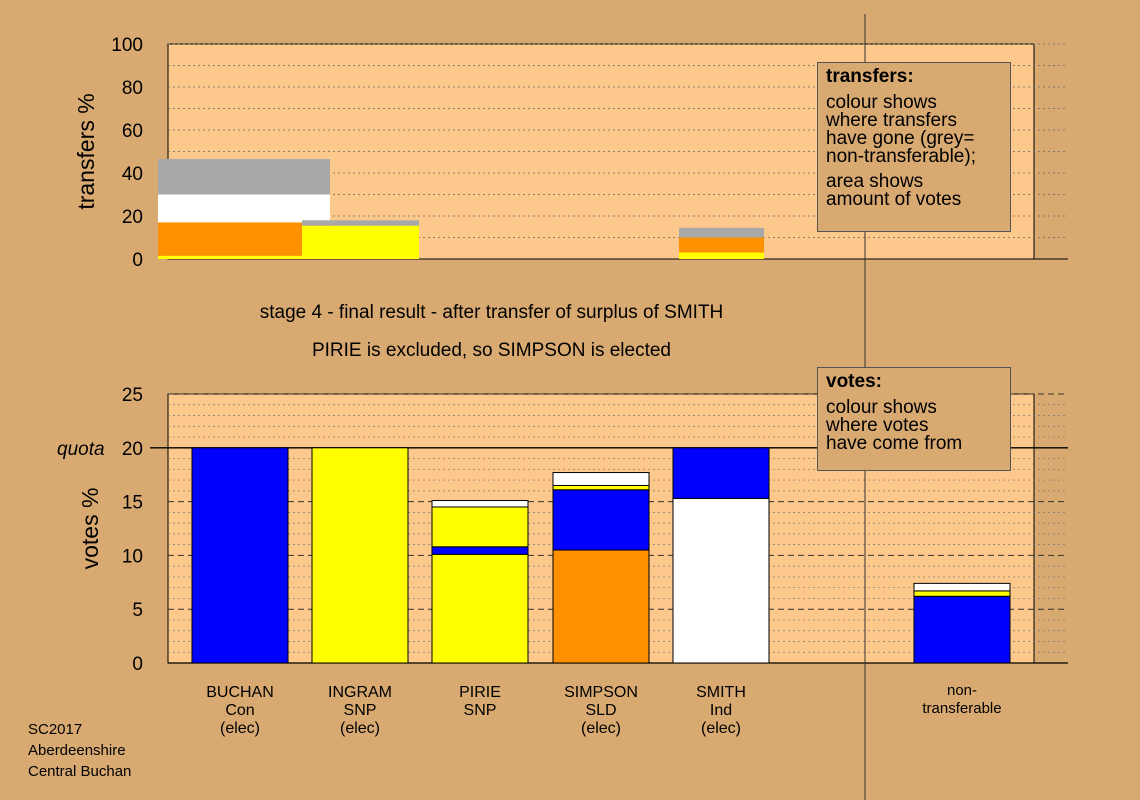  I want to click on votes-y-tick-label: 0, so click(137, 664).